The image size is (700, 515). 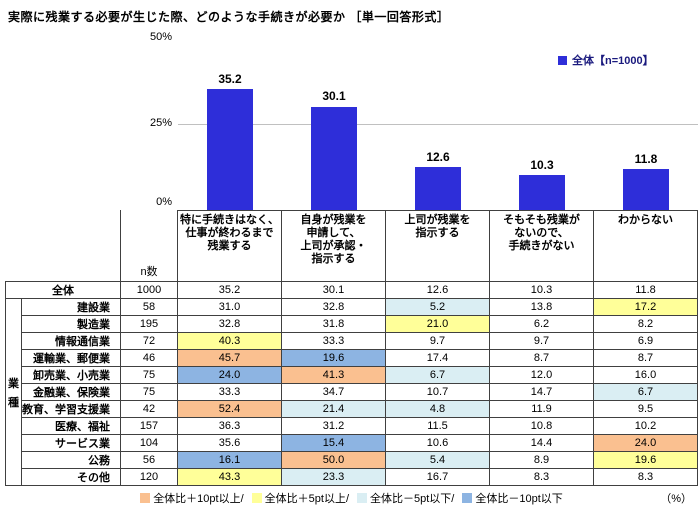 What do you see at coordinates (334, 409) in the screenshot?
I see `table-cell-value: 21.4` at bounding box center [334, 409].